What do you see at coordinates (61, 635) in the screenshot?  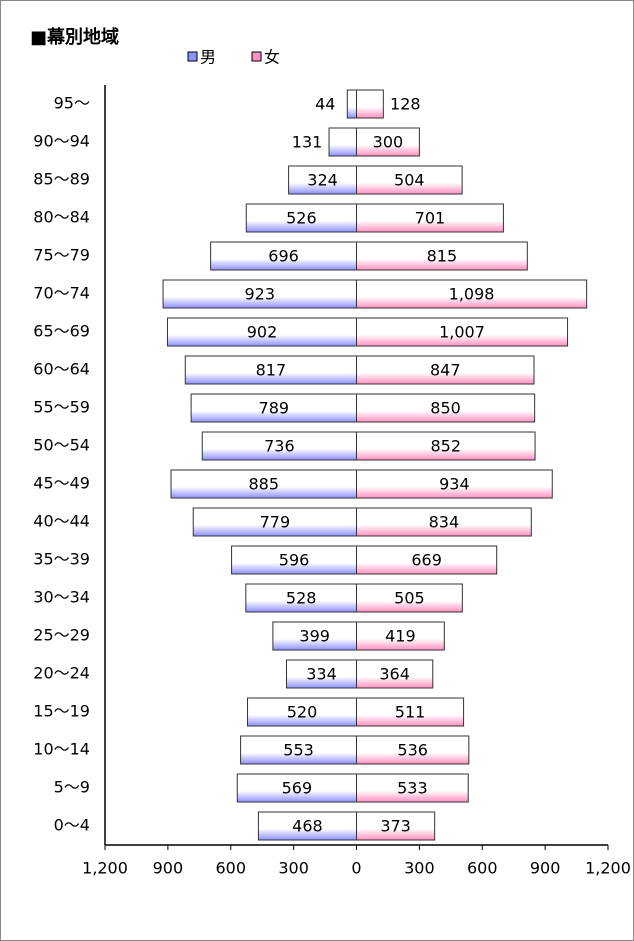 I see `y-tick-label: 25～29` at bounding box center [61, 635].